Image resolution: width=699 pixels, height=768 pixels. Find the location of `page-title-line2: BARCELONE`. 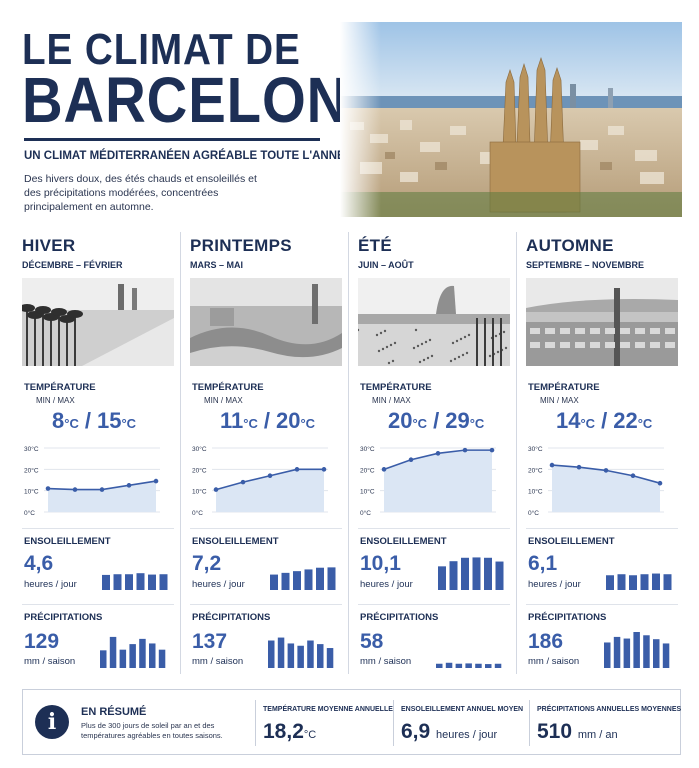

page-title-line2: BARCELONE is located at coordinates (204, 100).